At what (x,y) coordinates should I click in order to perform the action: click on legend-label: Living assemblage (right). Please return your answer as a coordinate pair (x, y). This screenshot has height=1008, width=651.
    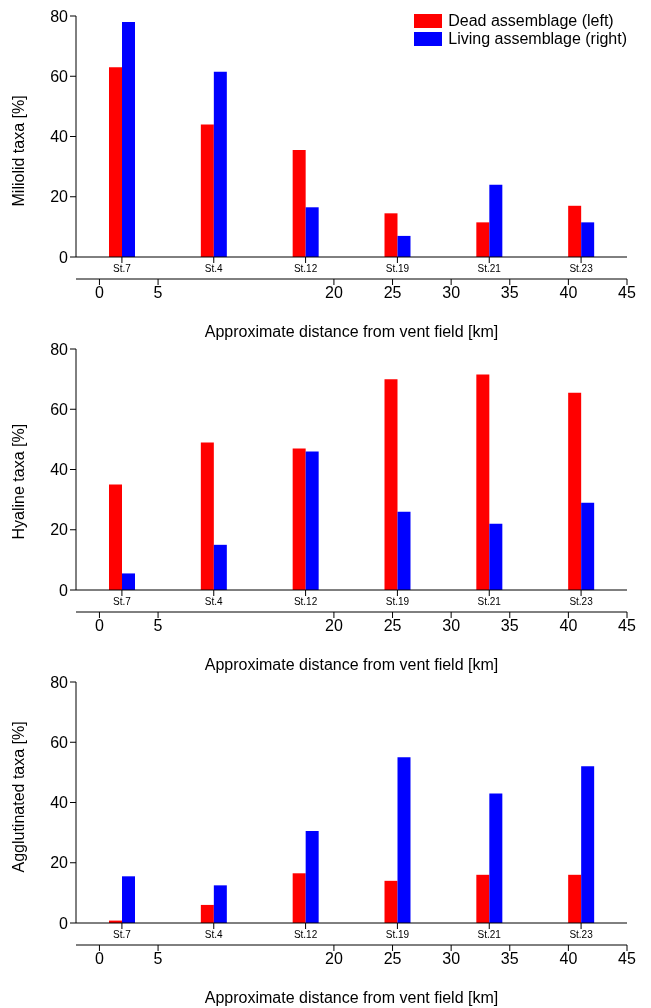
    Looking at the image, I should click on (537, 39).